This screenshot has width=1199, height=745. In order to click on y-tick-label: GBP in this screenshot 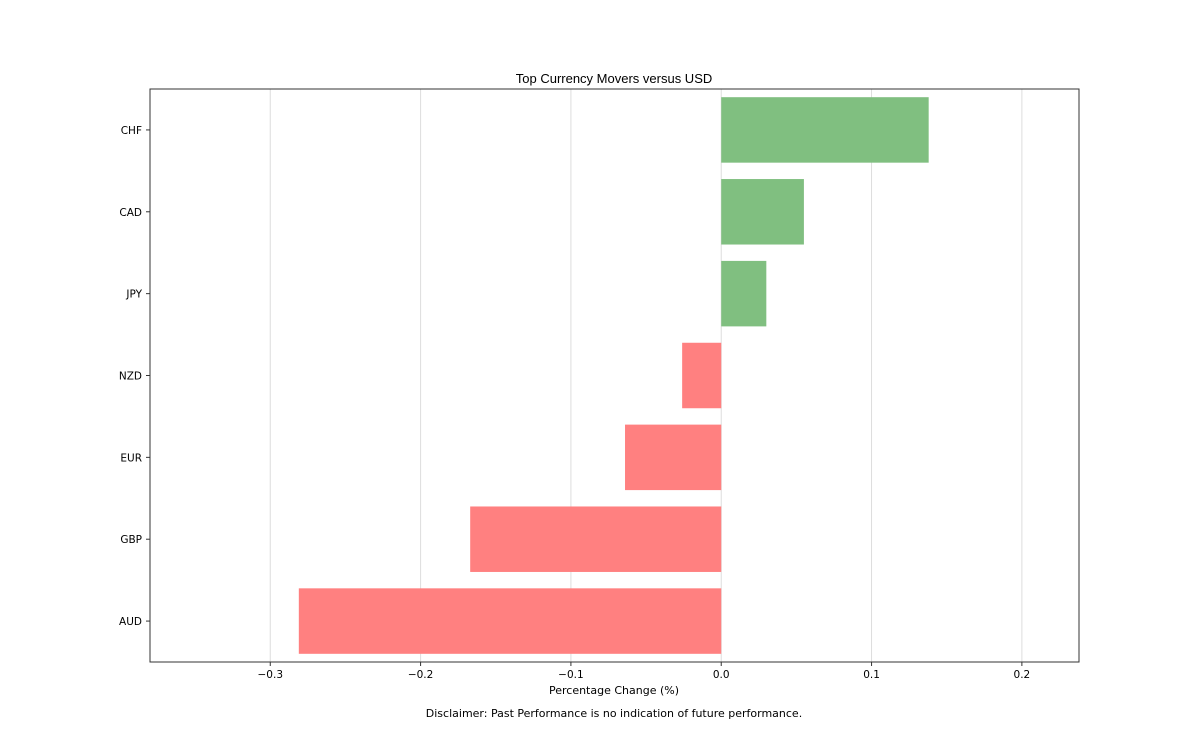, I will do `click(131, 540)`.